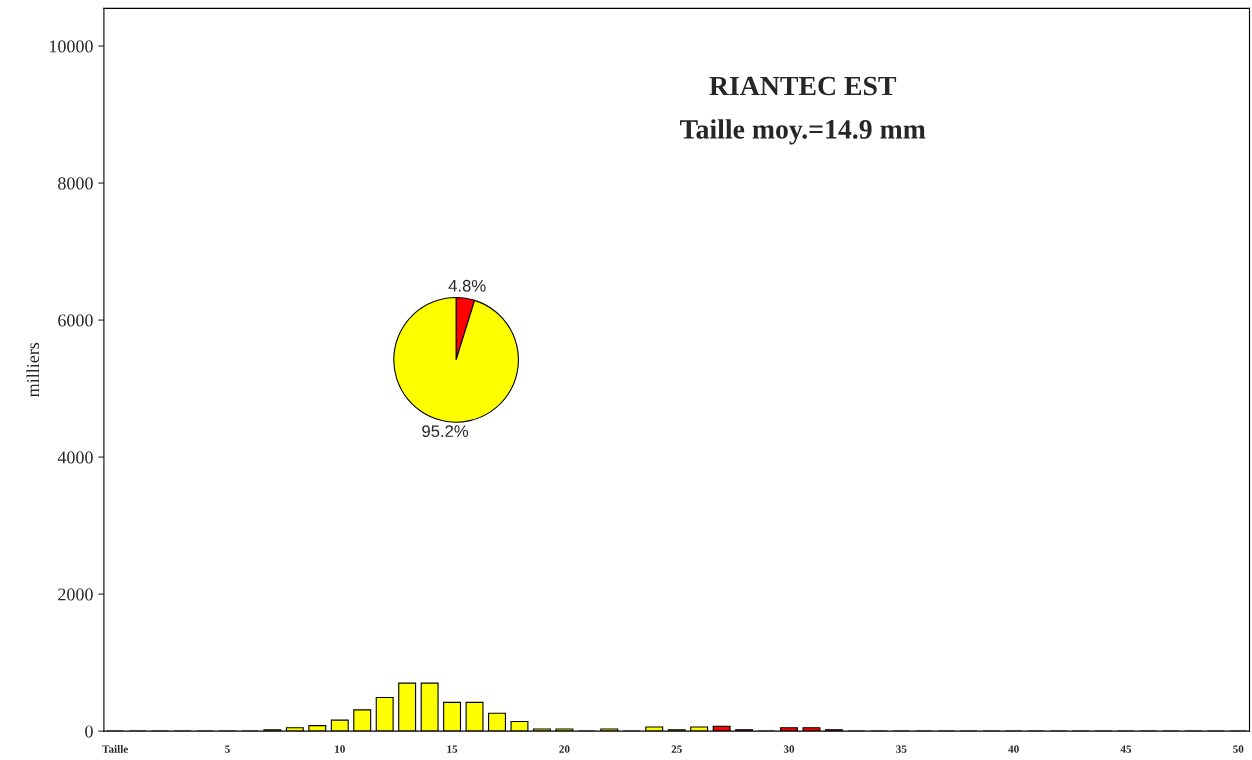 This screenshot has height=760, width=1252. What do you see at coordinates (227, 749) in the screenshot?
I see `x-tick-label: 5` at bounding box center [227, 749].